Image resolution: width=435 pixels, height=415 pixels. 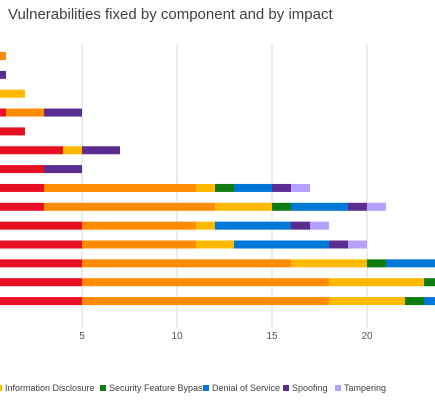 I want to click on x-tick-label: 15, so click(x=272, y=336).